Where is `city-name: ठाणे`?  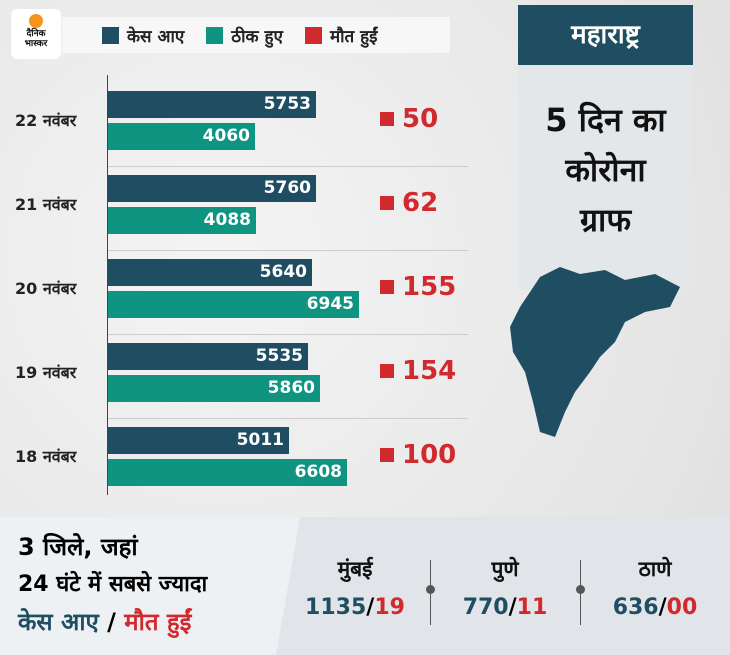
city-name: ठाणे is located at coordinates (655, 569).